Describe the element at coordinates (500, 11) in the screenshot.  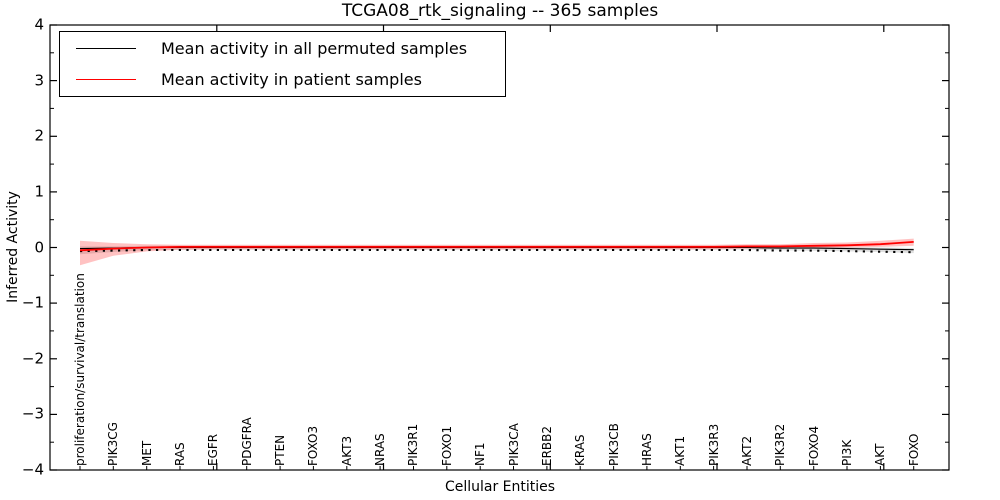
I see `chart-title: TCGA08_rtk_signaling -- 365 samples` at that location.